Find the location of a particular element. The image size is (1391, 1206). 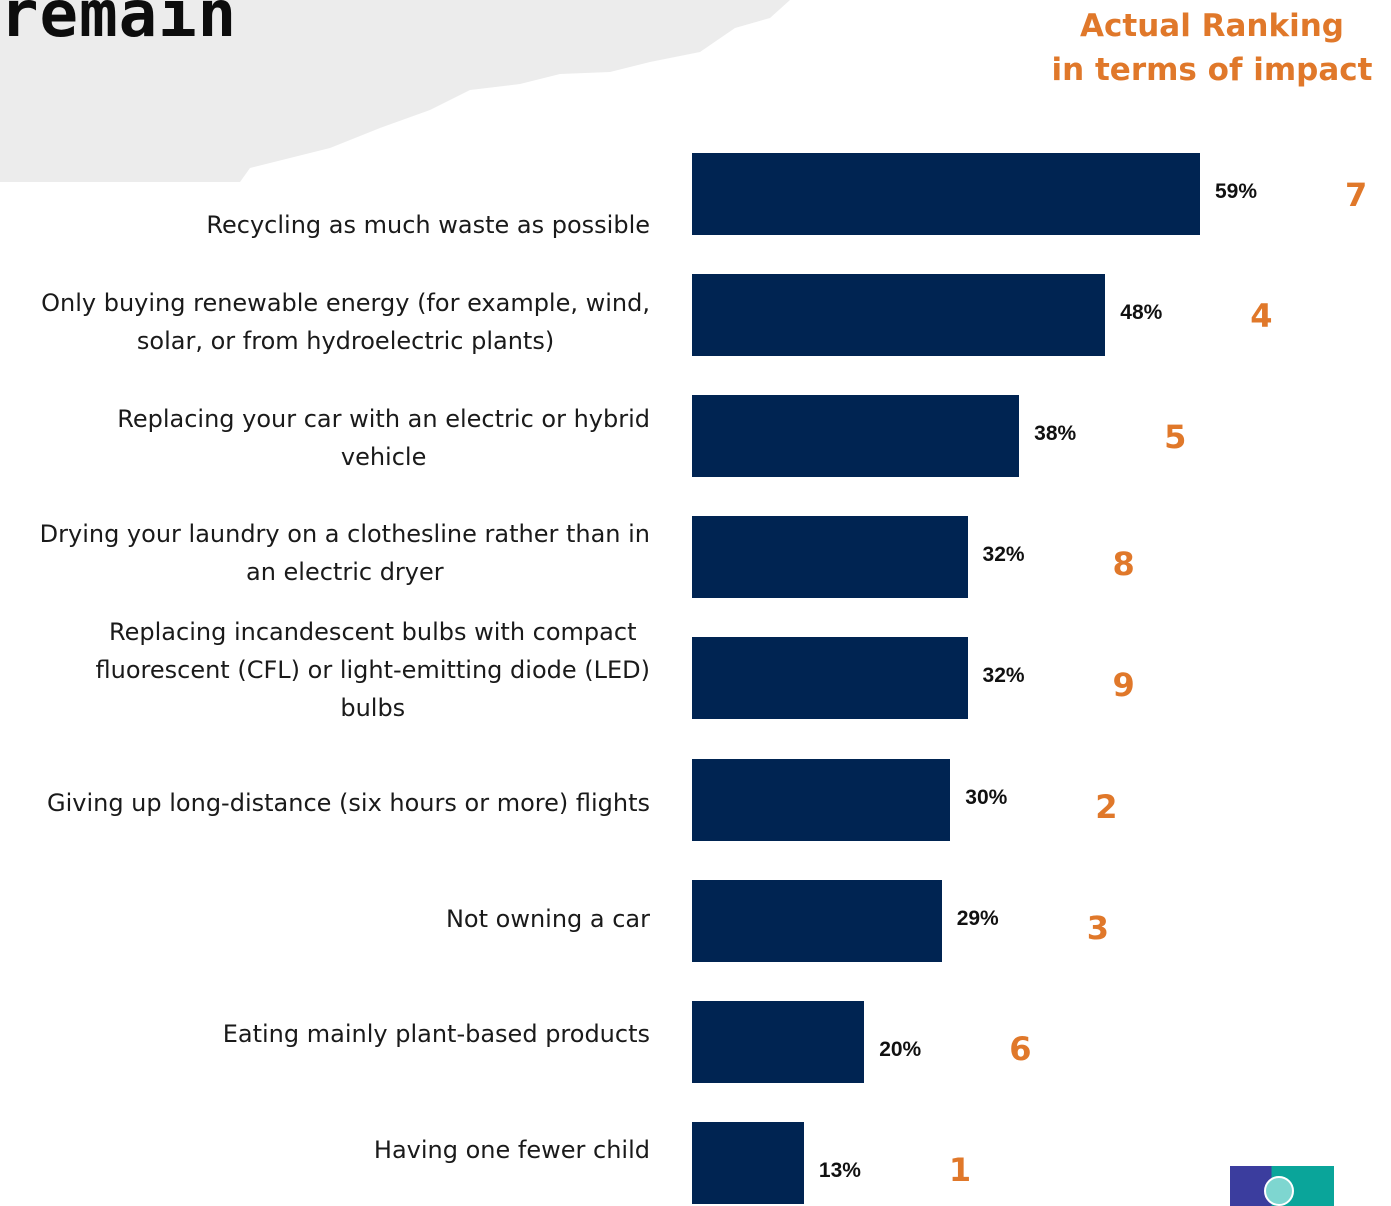

category-label: Not owning a car is located at coordinates (547, 919).